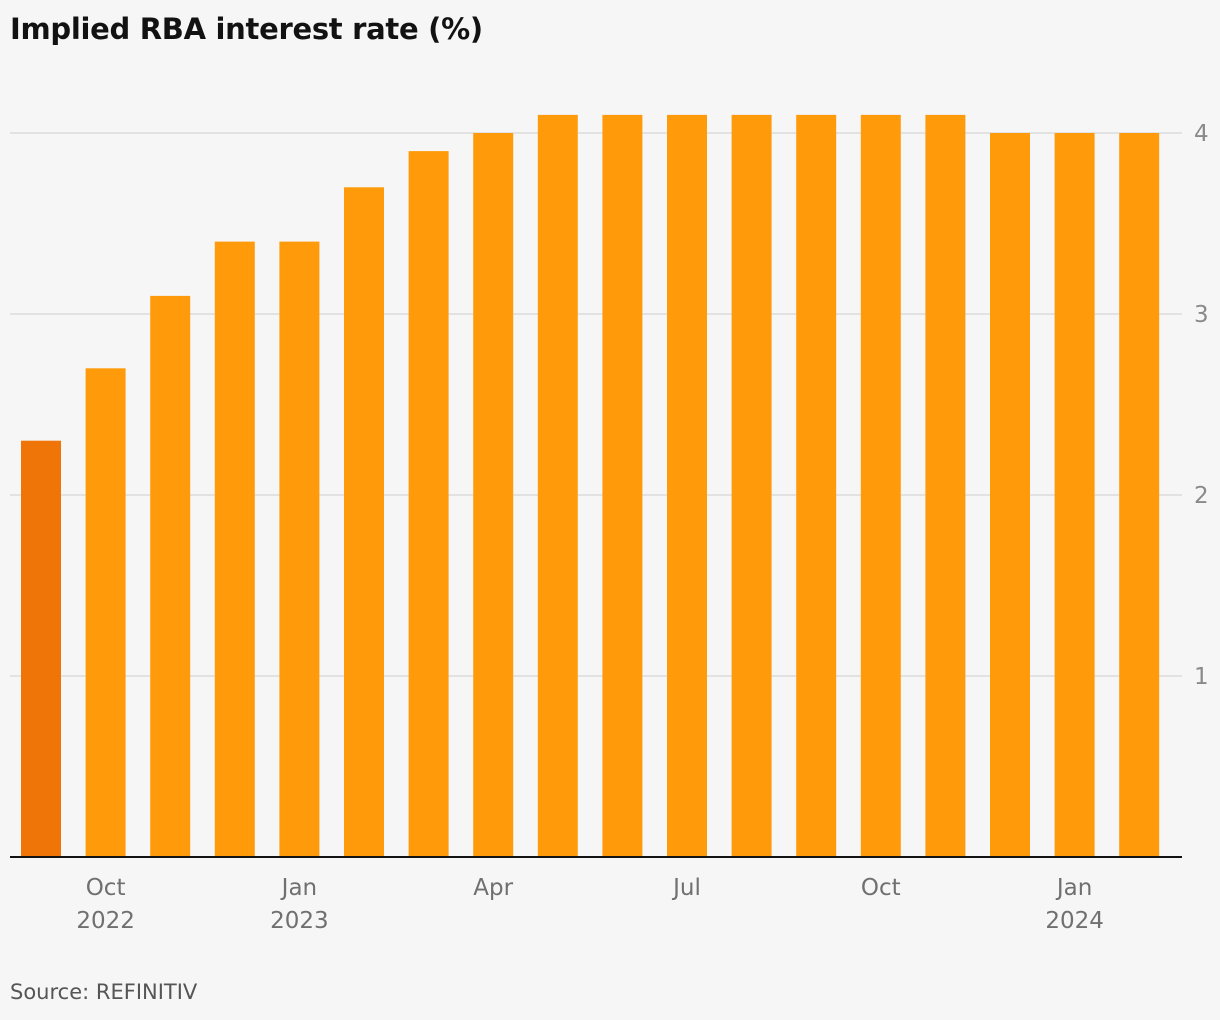  Describe the element at coordinates (1074, 921) in the screenshot. I see `x-tick-year-label: 2024` at that location.